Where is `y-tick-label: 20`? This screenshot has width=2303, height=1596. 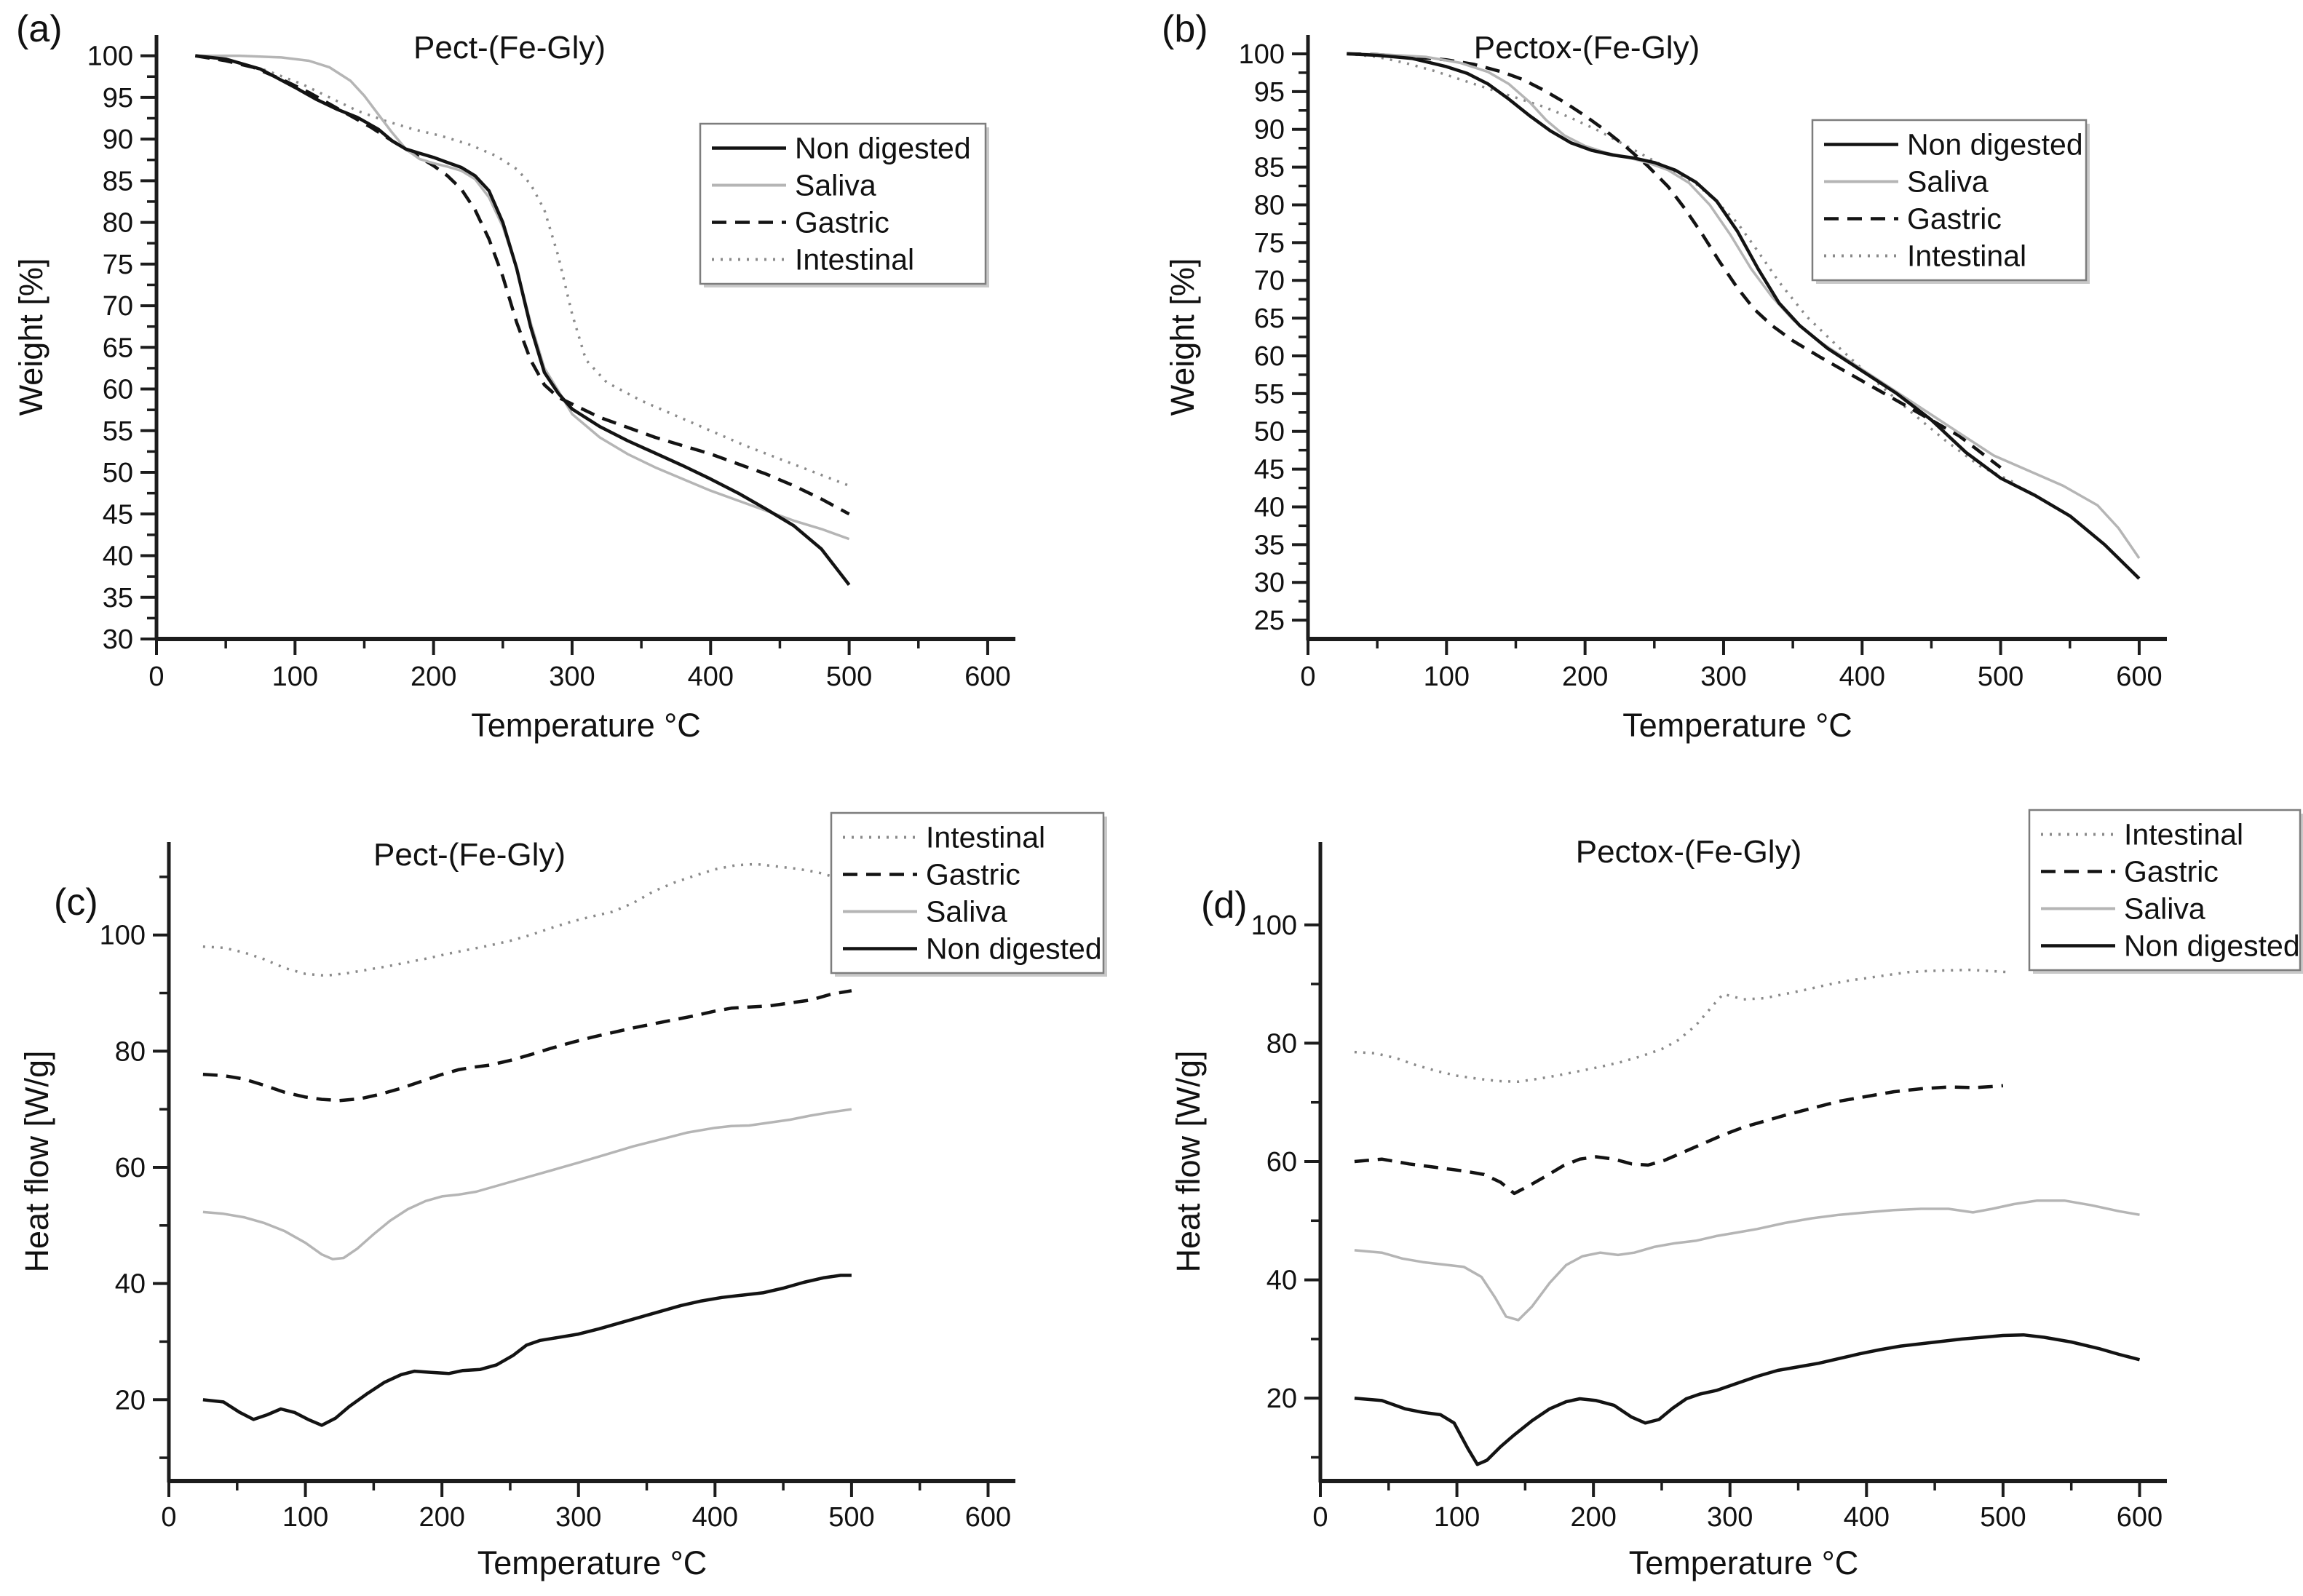
y-tick-label: 20 is located at coordinates (130, 1400).